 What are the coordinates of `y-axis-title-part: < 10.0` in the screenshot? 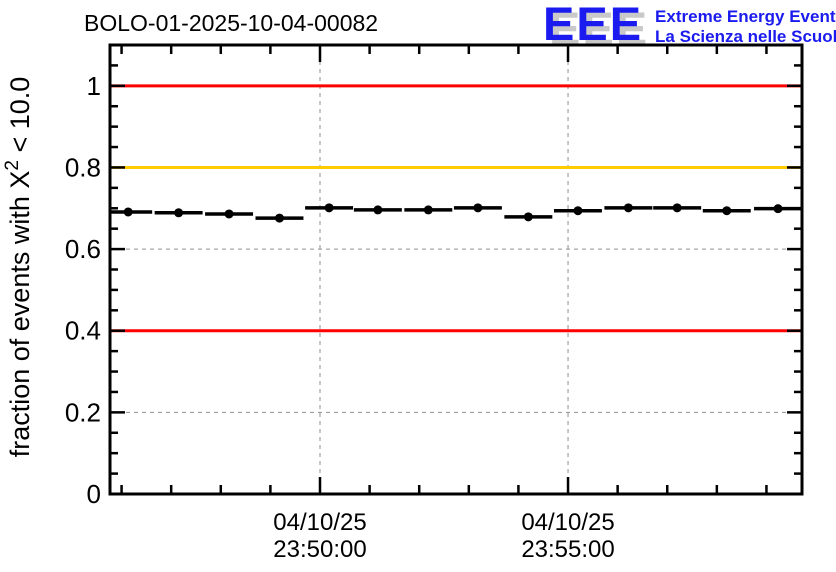 It's located at (20, 118).